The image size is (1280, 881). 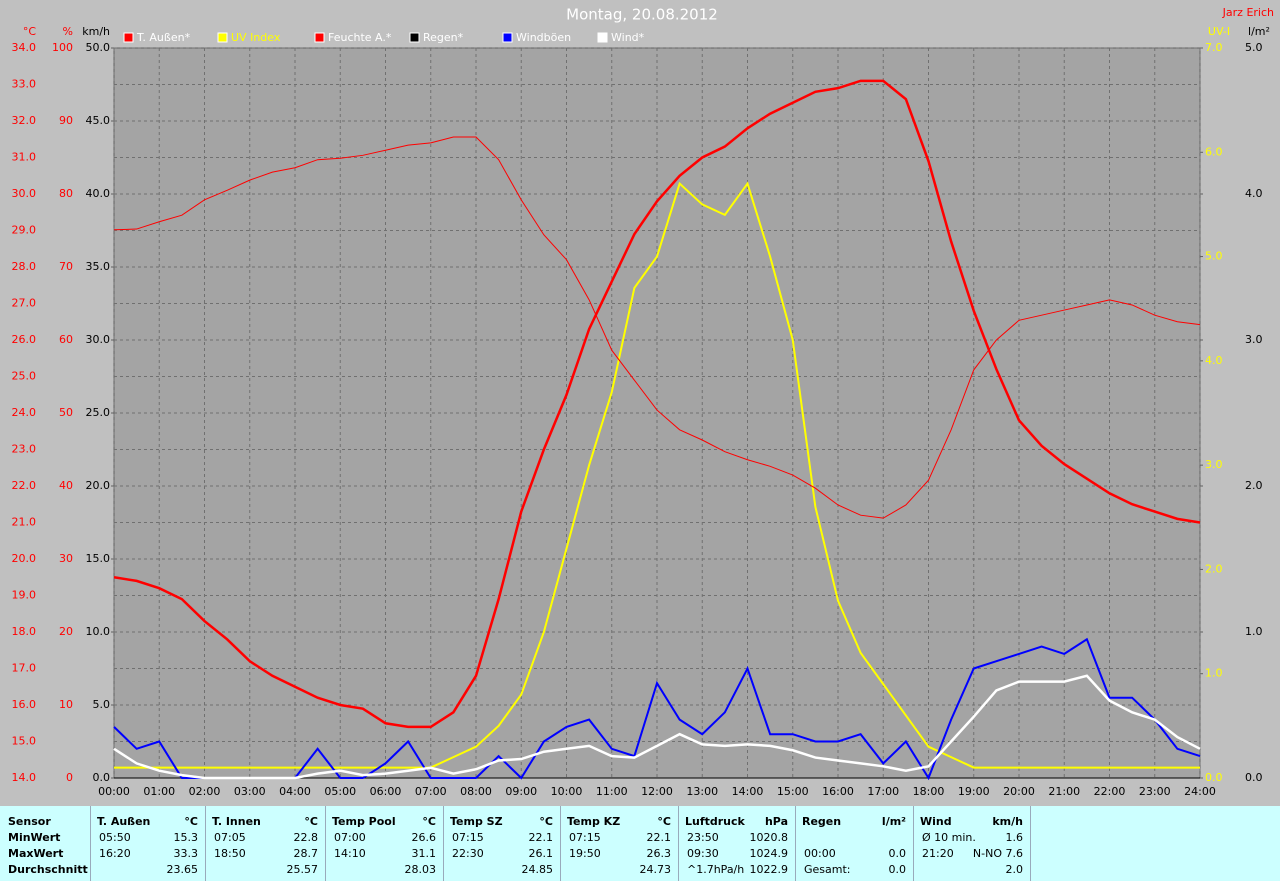 What do you see at coordinates (1214, 360) in the screenshot?
I see `y-tick-label: 4.0` at bounding box center [1214, 360].